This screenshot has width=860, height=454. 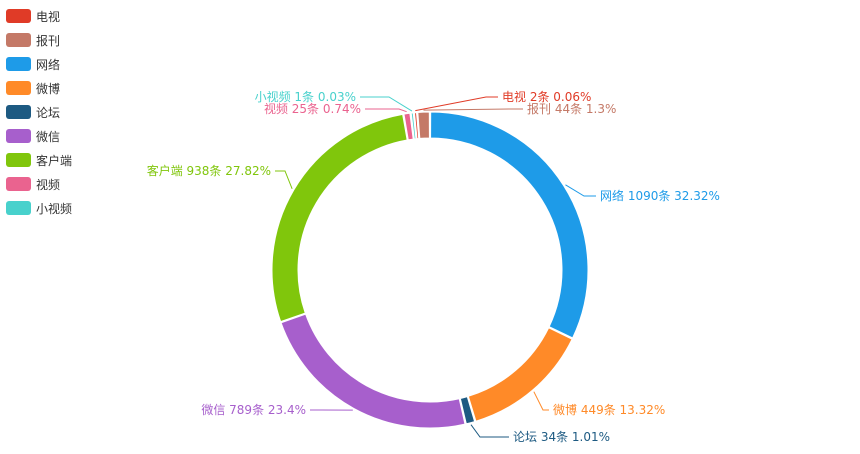 I want to click on slice-8-leader-line, so click(x=473, y=109).